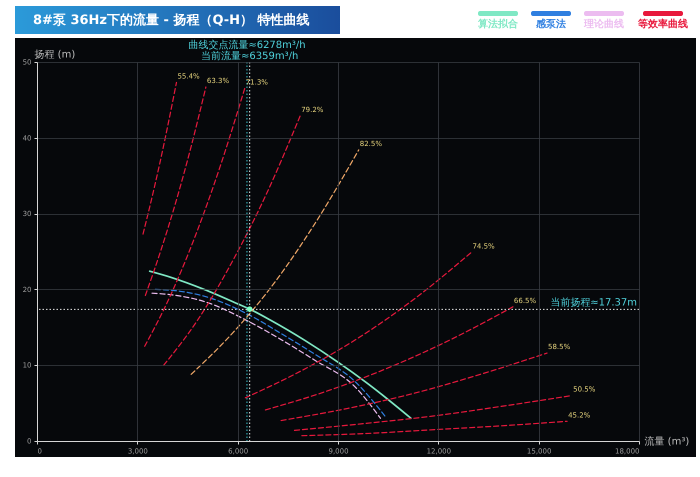  I want to click on chart-title: 8#泵 36Hz下的流量 - 扬程（Q-H） 特性曲线, so click(171, 20).